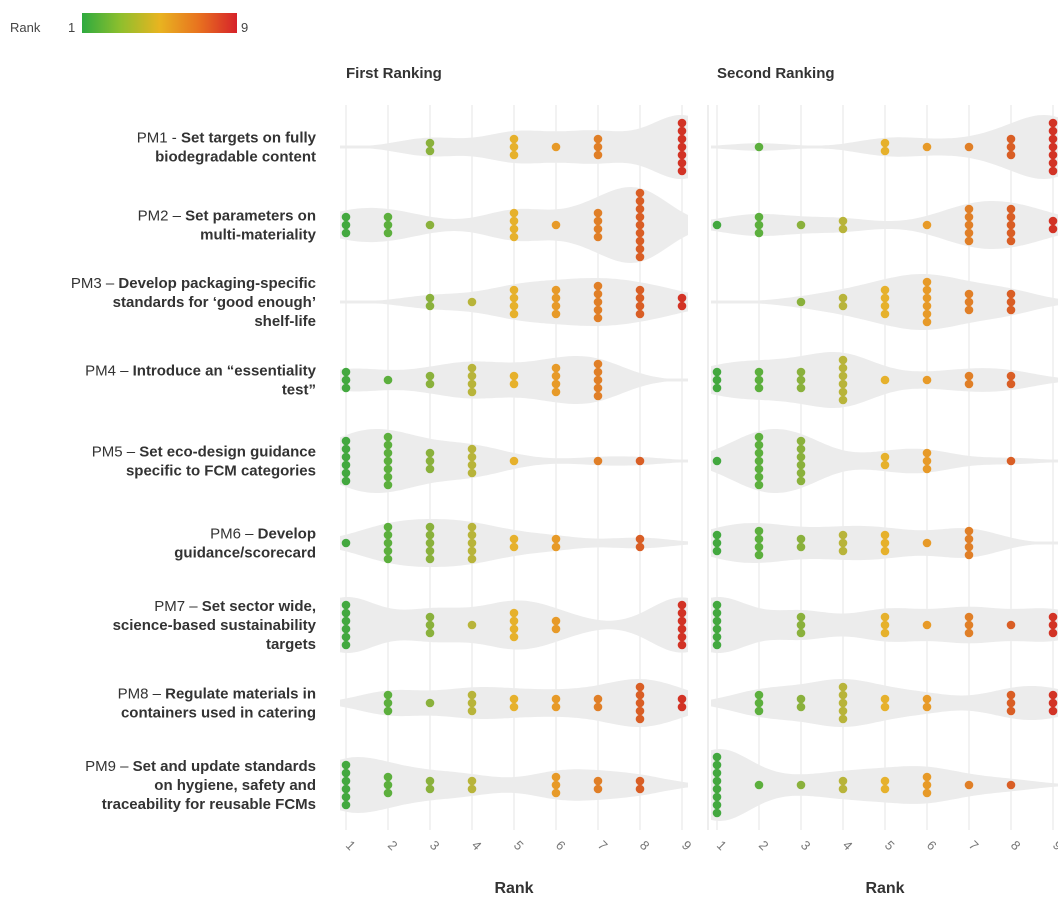  Describe the element at coordinates (514, 785) in the screenshot. I see `violin-pm9` at that location.